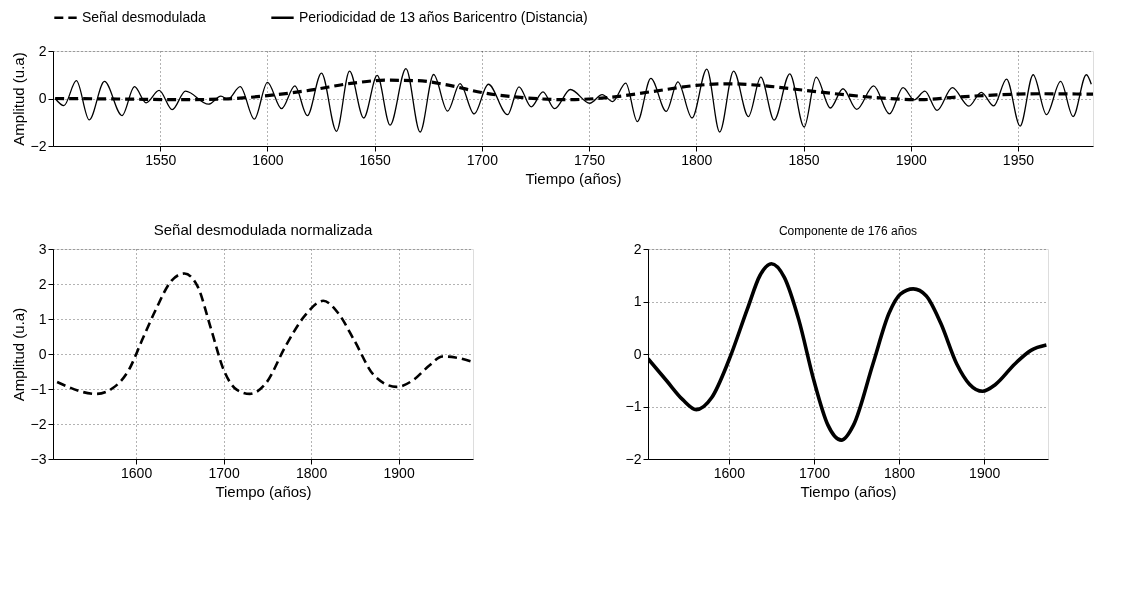  Describe the element at coordinates (38, 458) in the screenshot. I see `y-tick-label: −3` at that location.